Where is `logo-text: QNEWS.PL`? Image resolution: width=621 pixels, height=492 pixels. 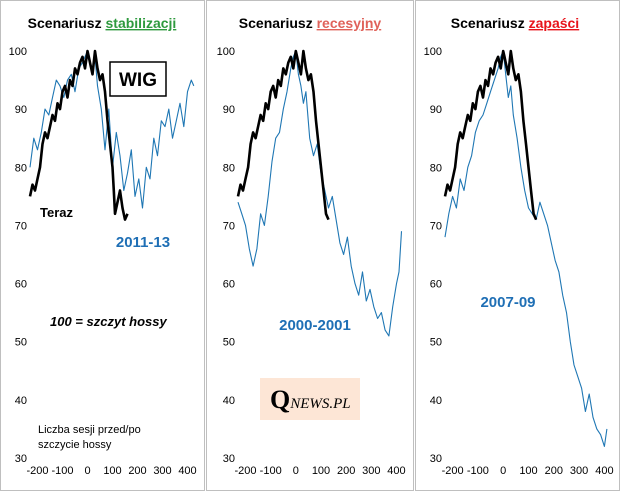 logo-text: QNEWS.PL is located at coordinates (310, 399).